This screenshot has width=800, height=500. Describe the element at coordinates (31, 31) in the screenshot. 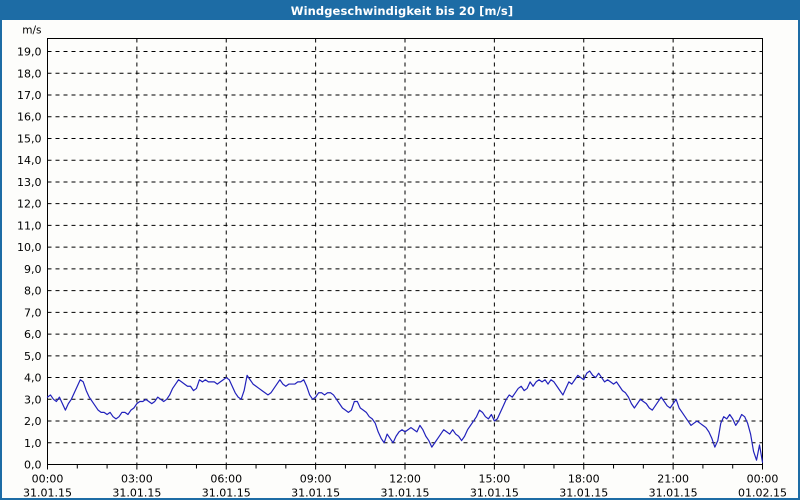

I see `y-axis-unit-label: m/s` at that location.